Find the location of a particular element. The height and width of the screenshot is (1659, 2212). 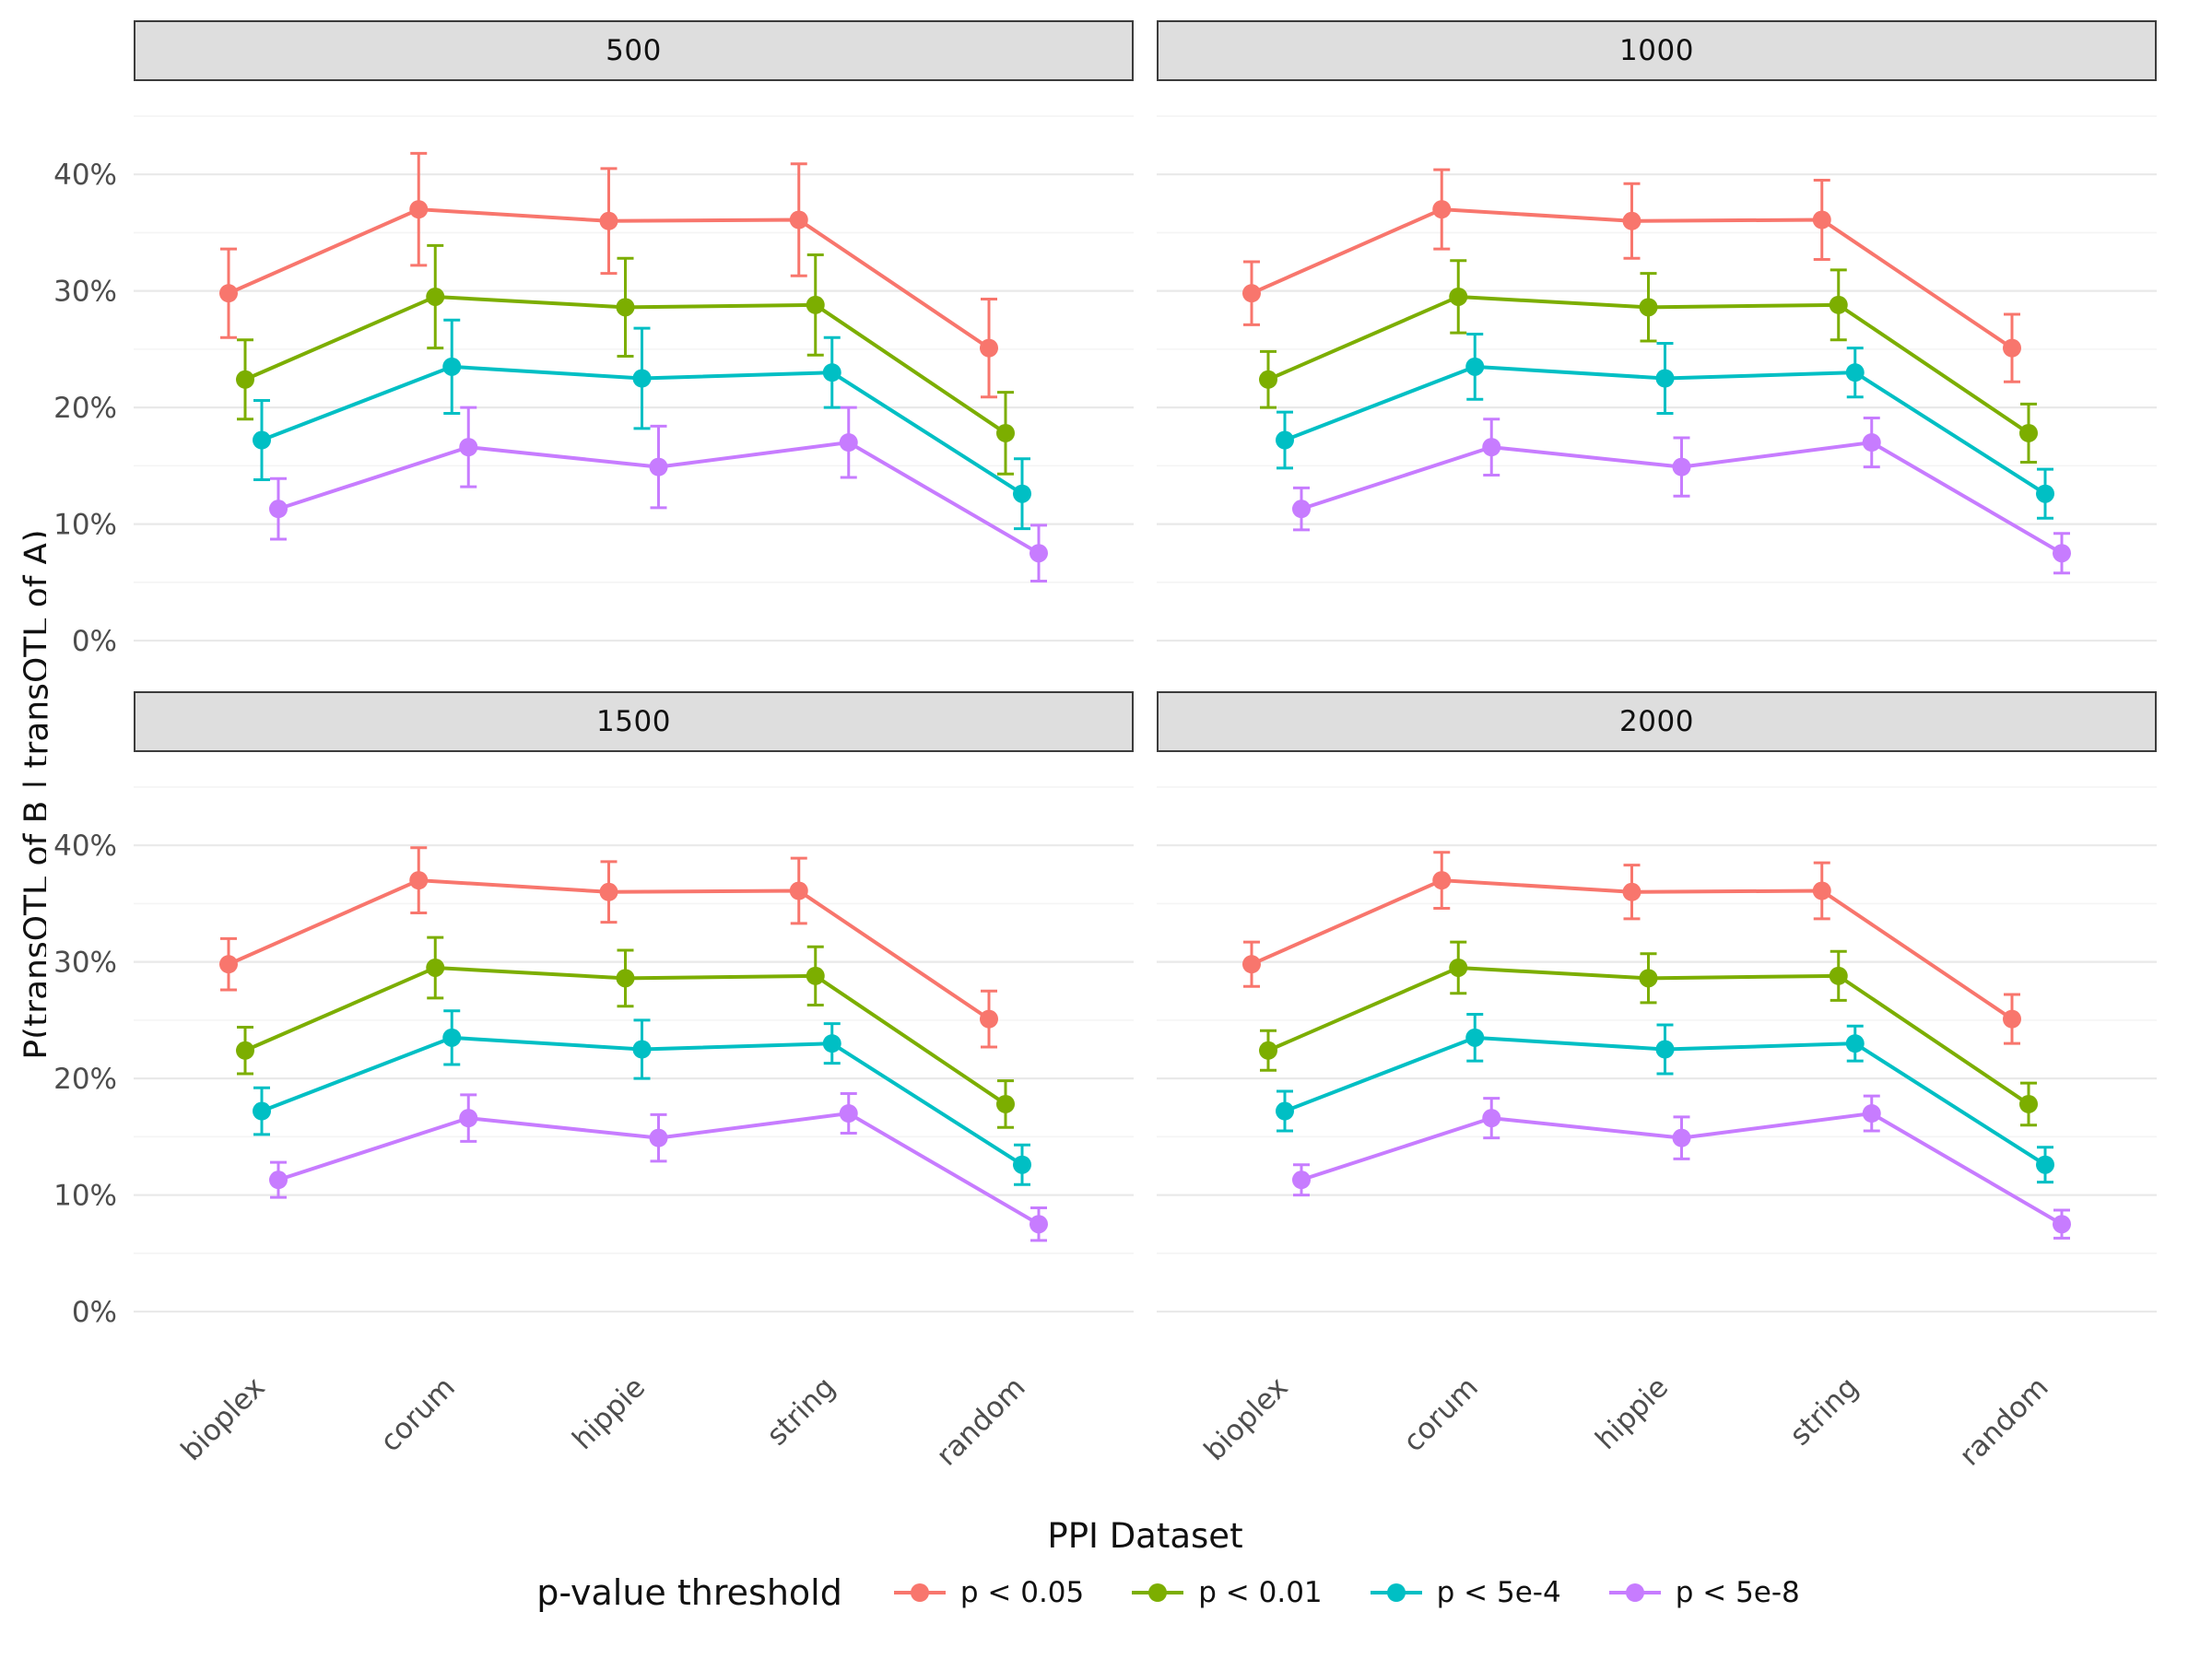

legend-item-p-5e-4: p < 5e-4 is located at coordinates (1464, 1592).